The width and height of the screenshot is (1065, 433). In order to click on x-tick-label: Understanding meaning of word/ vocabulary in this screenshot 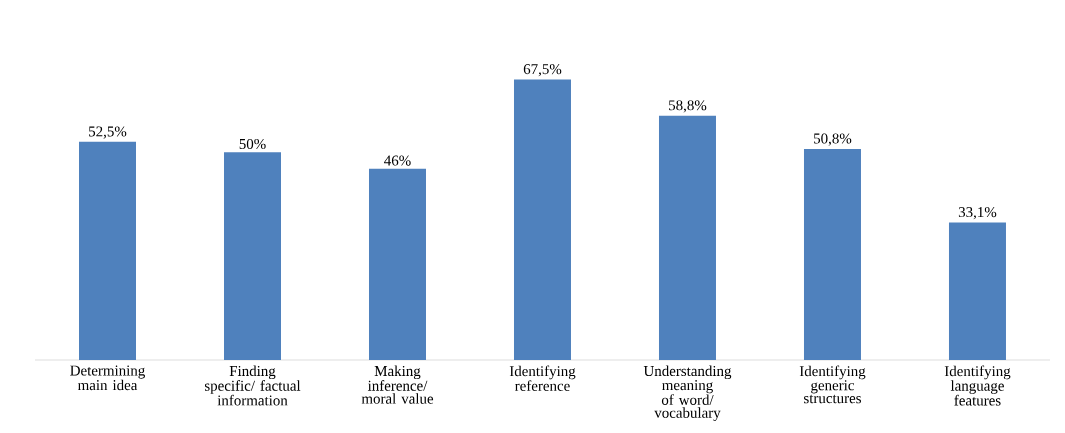, I will do `click(687, 393)`.